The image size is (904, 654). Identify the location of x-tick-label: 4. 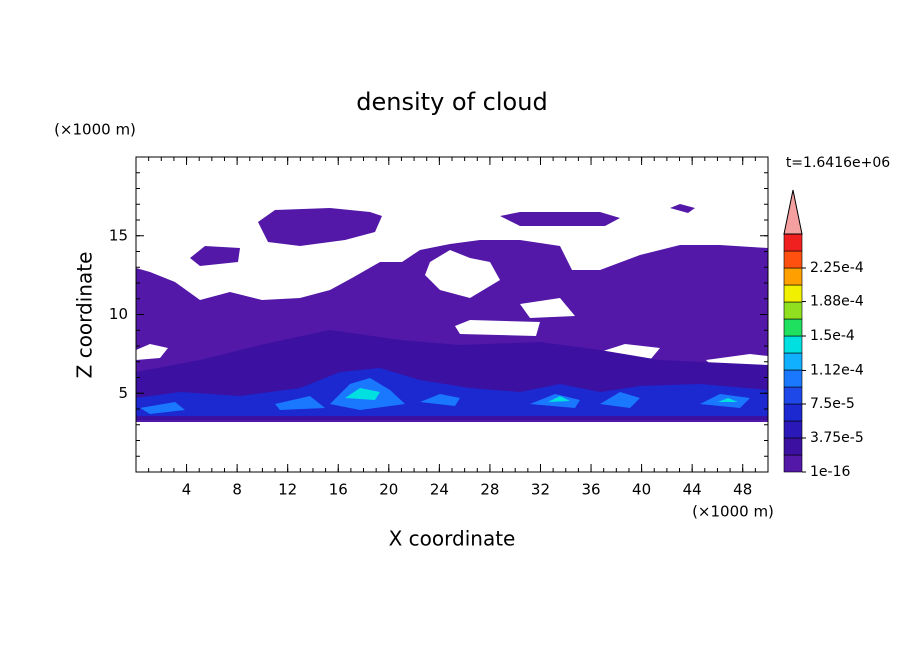
(187, 490).